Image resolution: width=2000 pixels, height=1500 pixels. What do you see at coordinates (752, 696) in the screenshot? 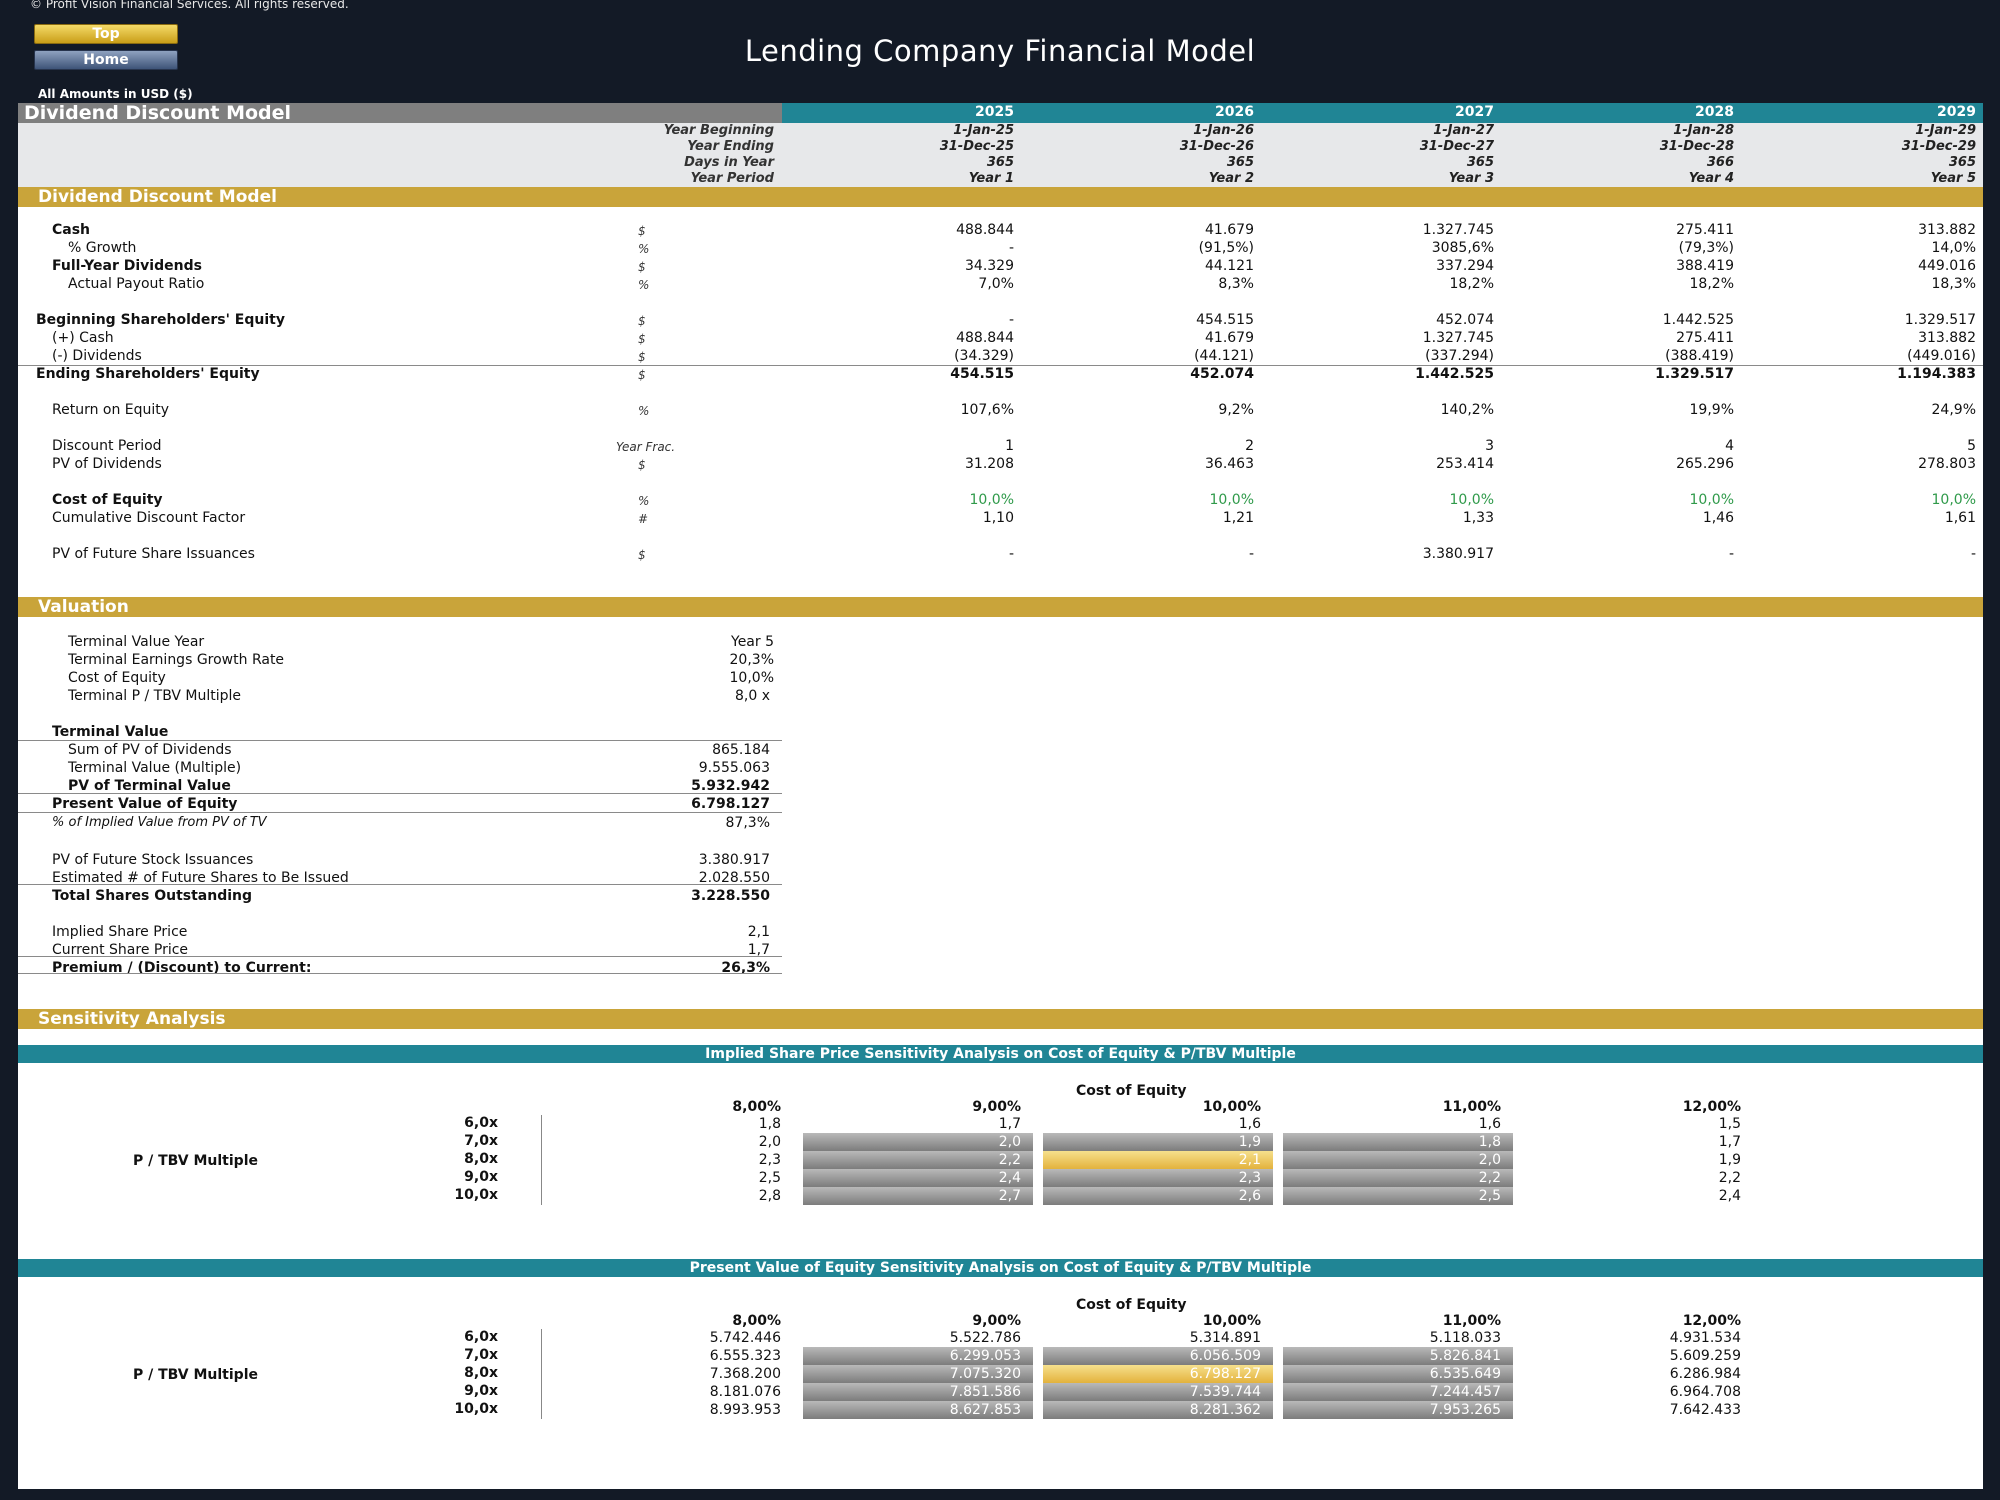
I see `valuation-value: 8,0 x` at bounding box center [752, 696].